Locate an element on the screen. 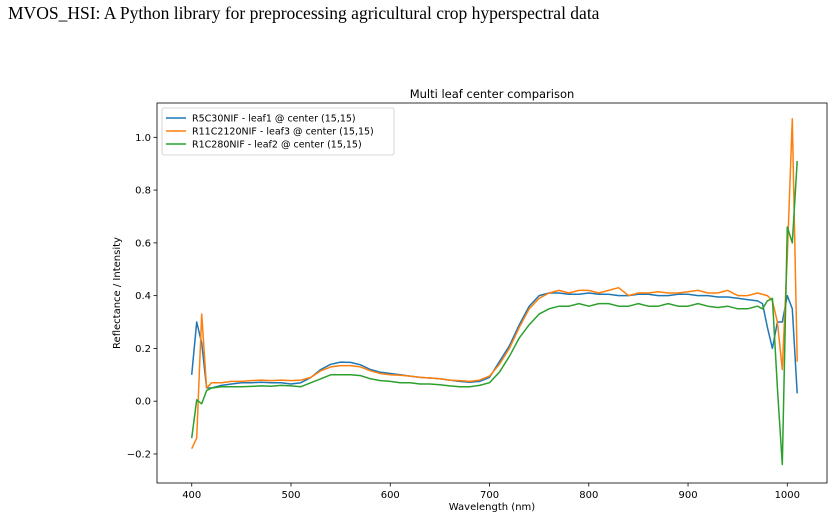  y-tick-label-0: −0.2 is located at coordinates (139, 454).